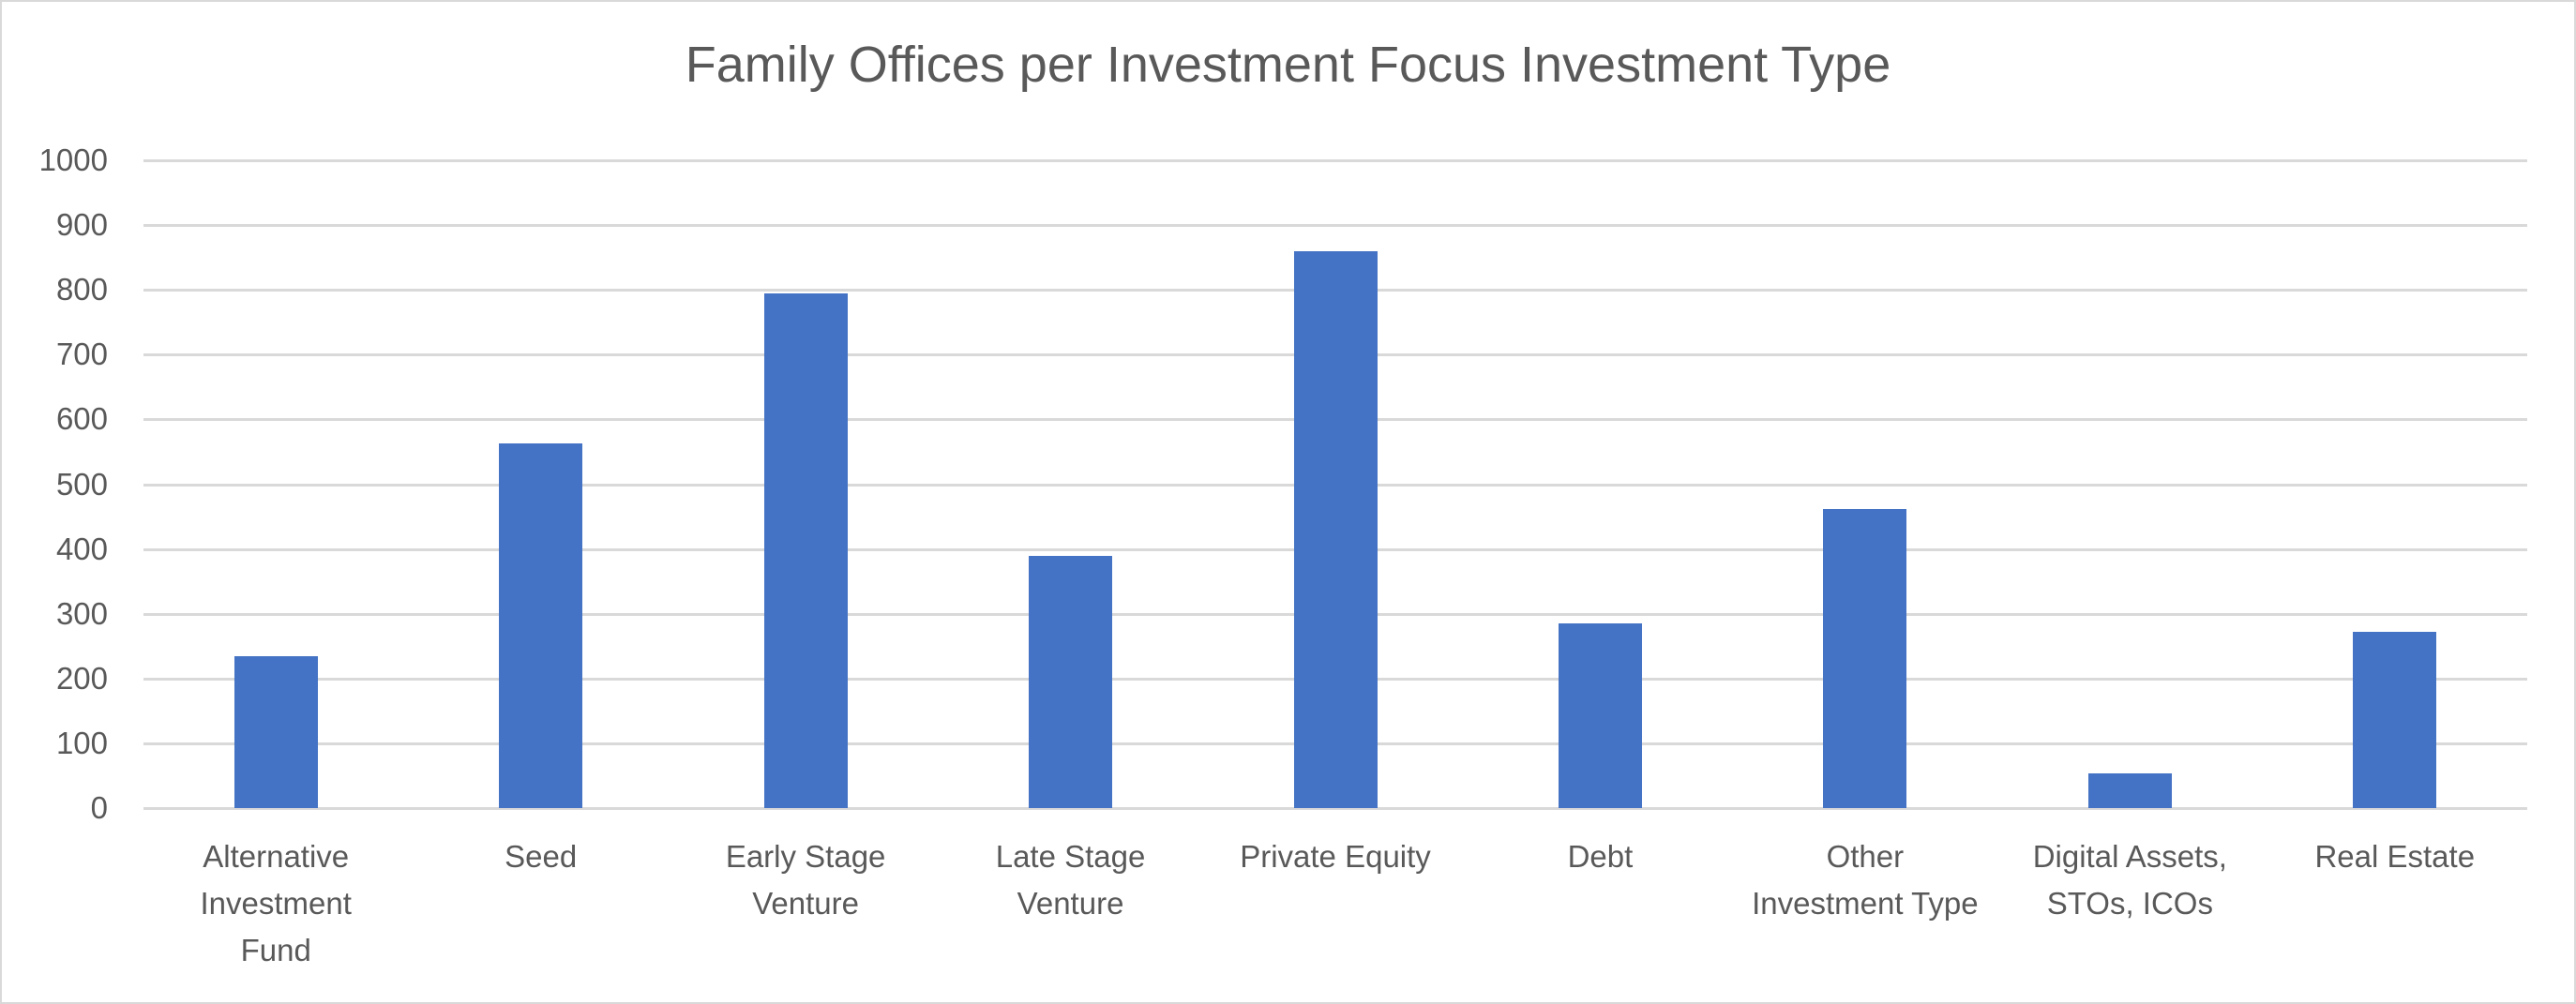  Describe the element at coordinates (276, 903) in the screenshot. I see `x-category-label: Alternative Investment Fund` at that location.